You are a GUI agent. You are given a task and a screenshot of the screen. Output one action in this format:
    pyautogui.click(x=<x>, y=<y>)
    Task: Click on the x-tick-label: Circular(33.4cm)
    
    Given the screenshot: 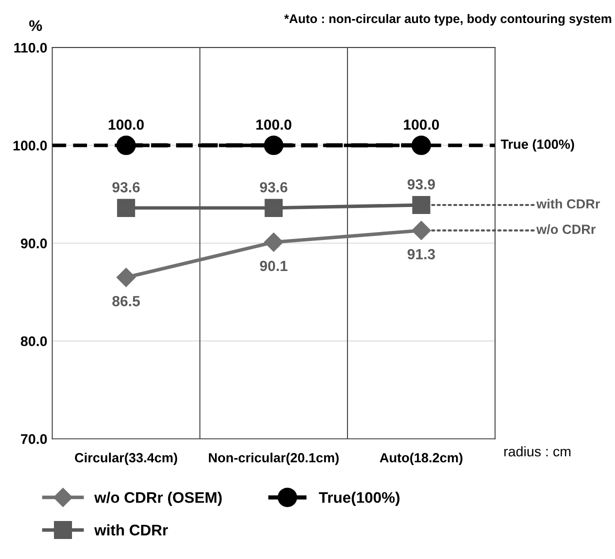 What is the action you would take?
    pyautogui.click(x=126, y=459)
    